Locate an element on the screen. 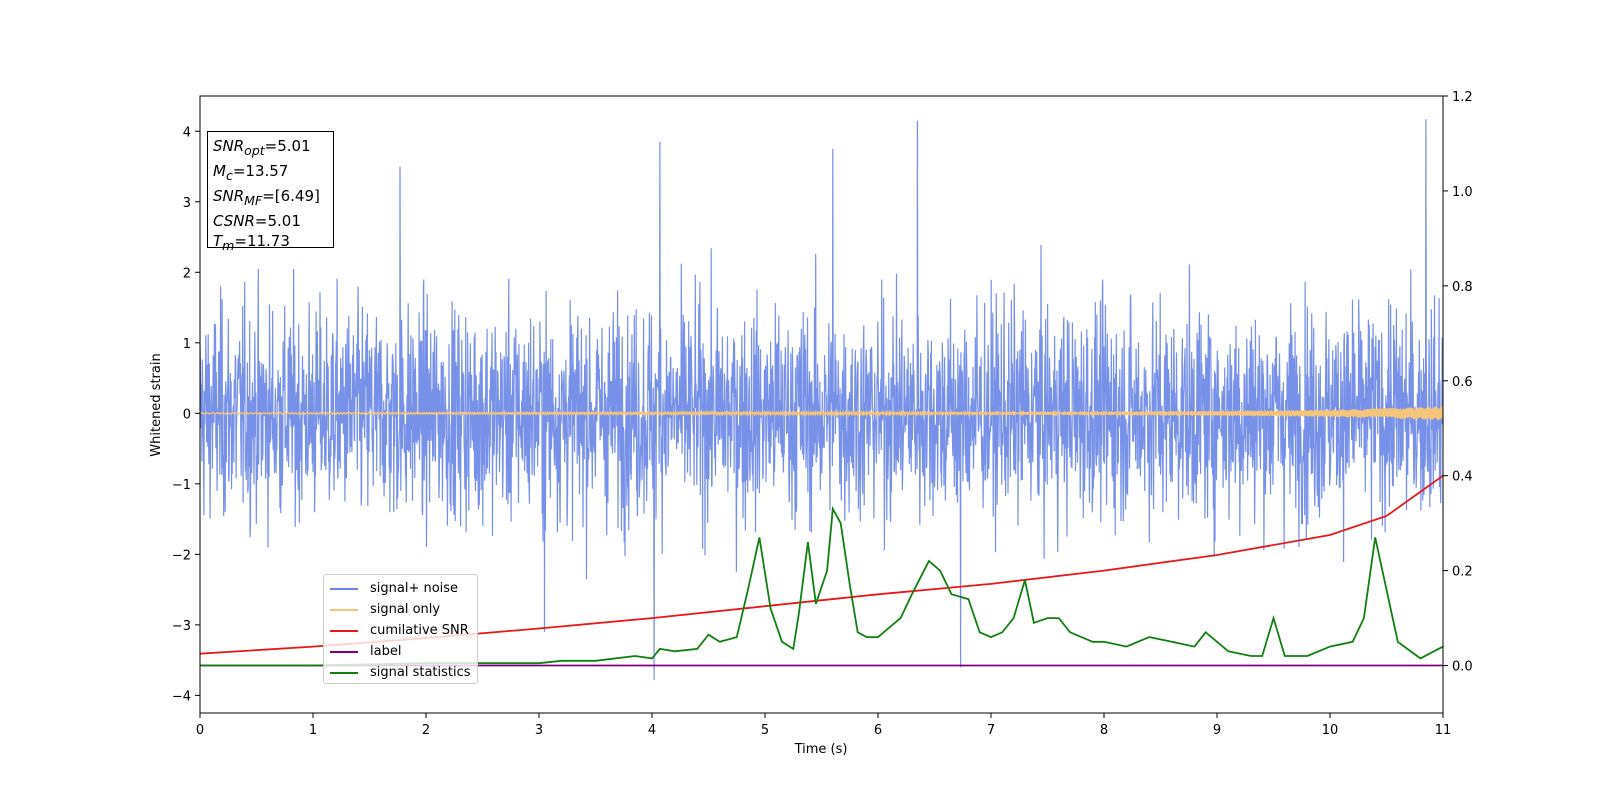  y2-tick-label: 0.6 is located at coordinates (1462, 382).